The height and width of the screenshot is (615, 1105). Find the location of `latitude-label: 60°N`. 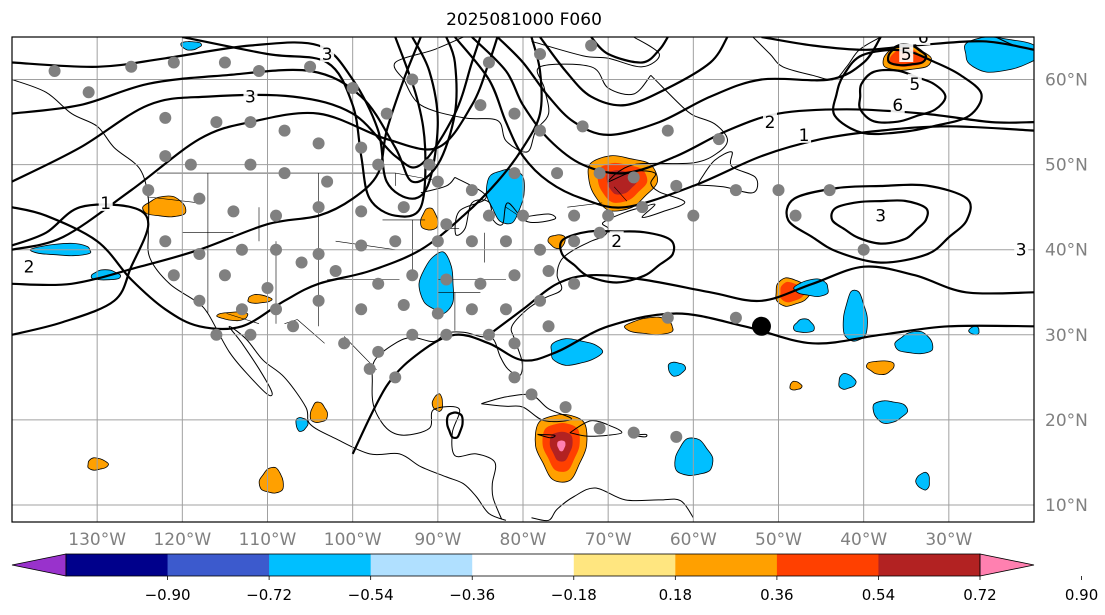

latitude-label: 60°N is located at coordinates (1066, 81).